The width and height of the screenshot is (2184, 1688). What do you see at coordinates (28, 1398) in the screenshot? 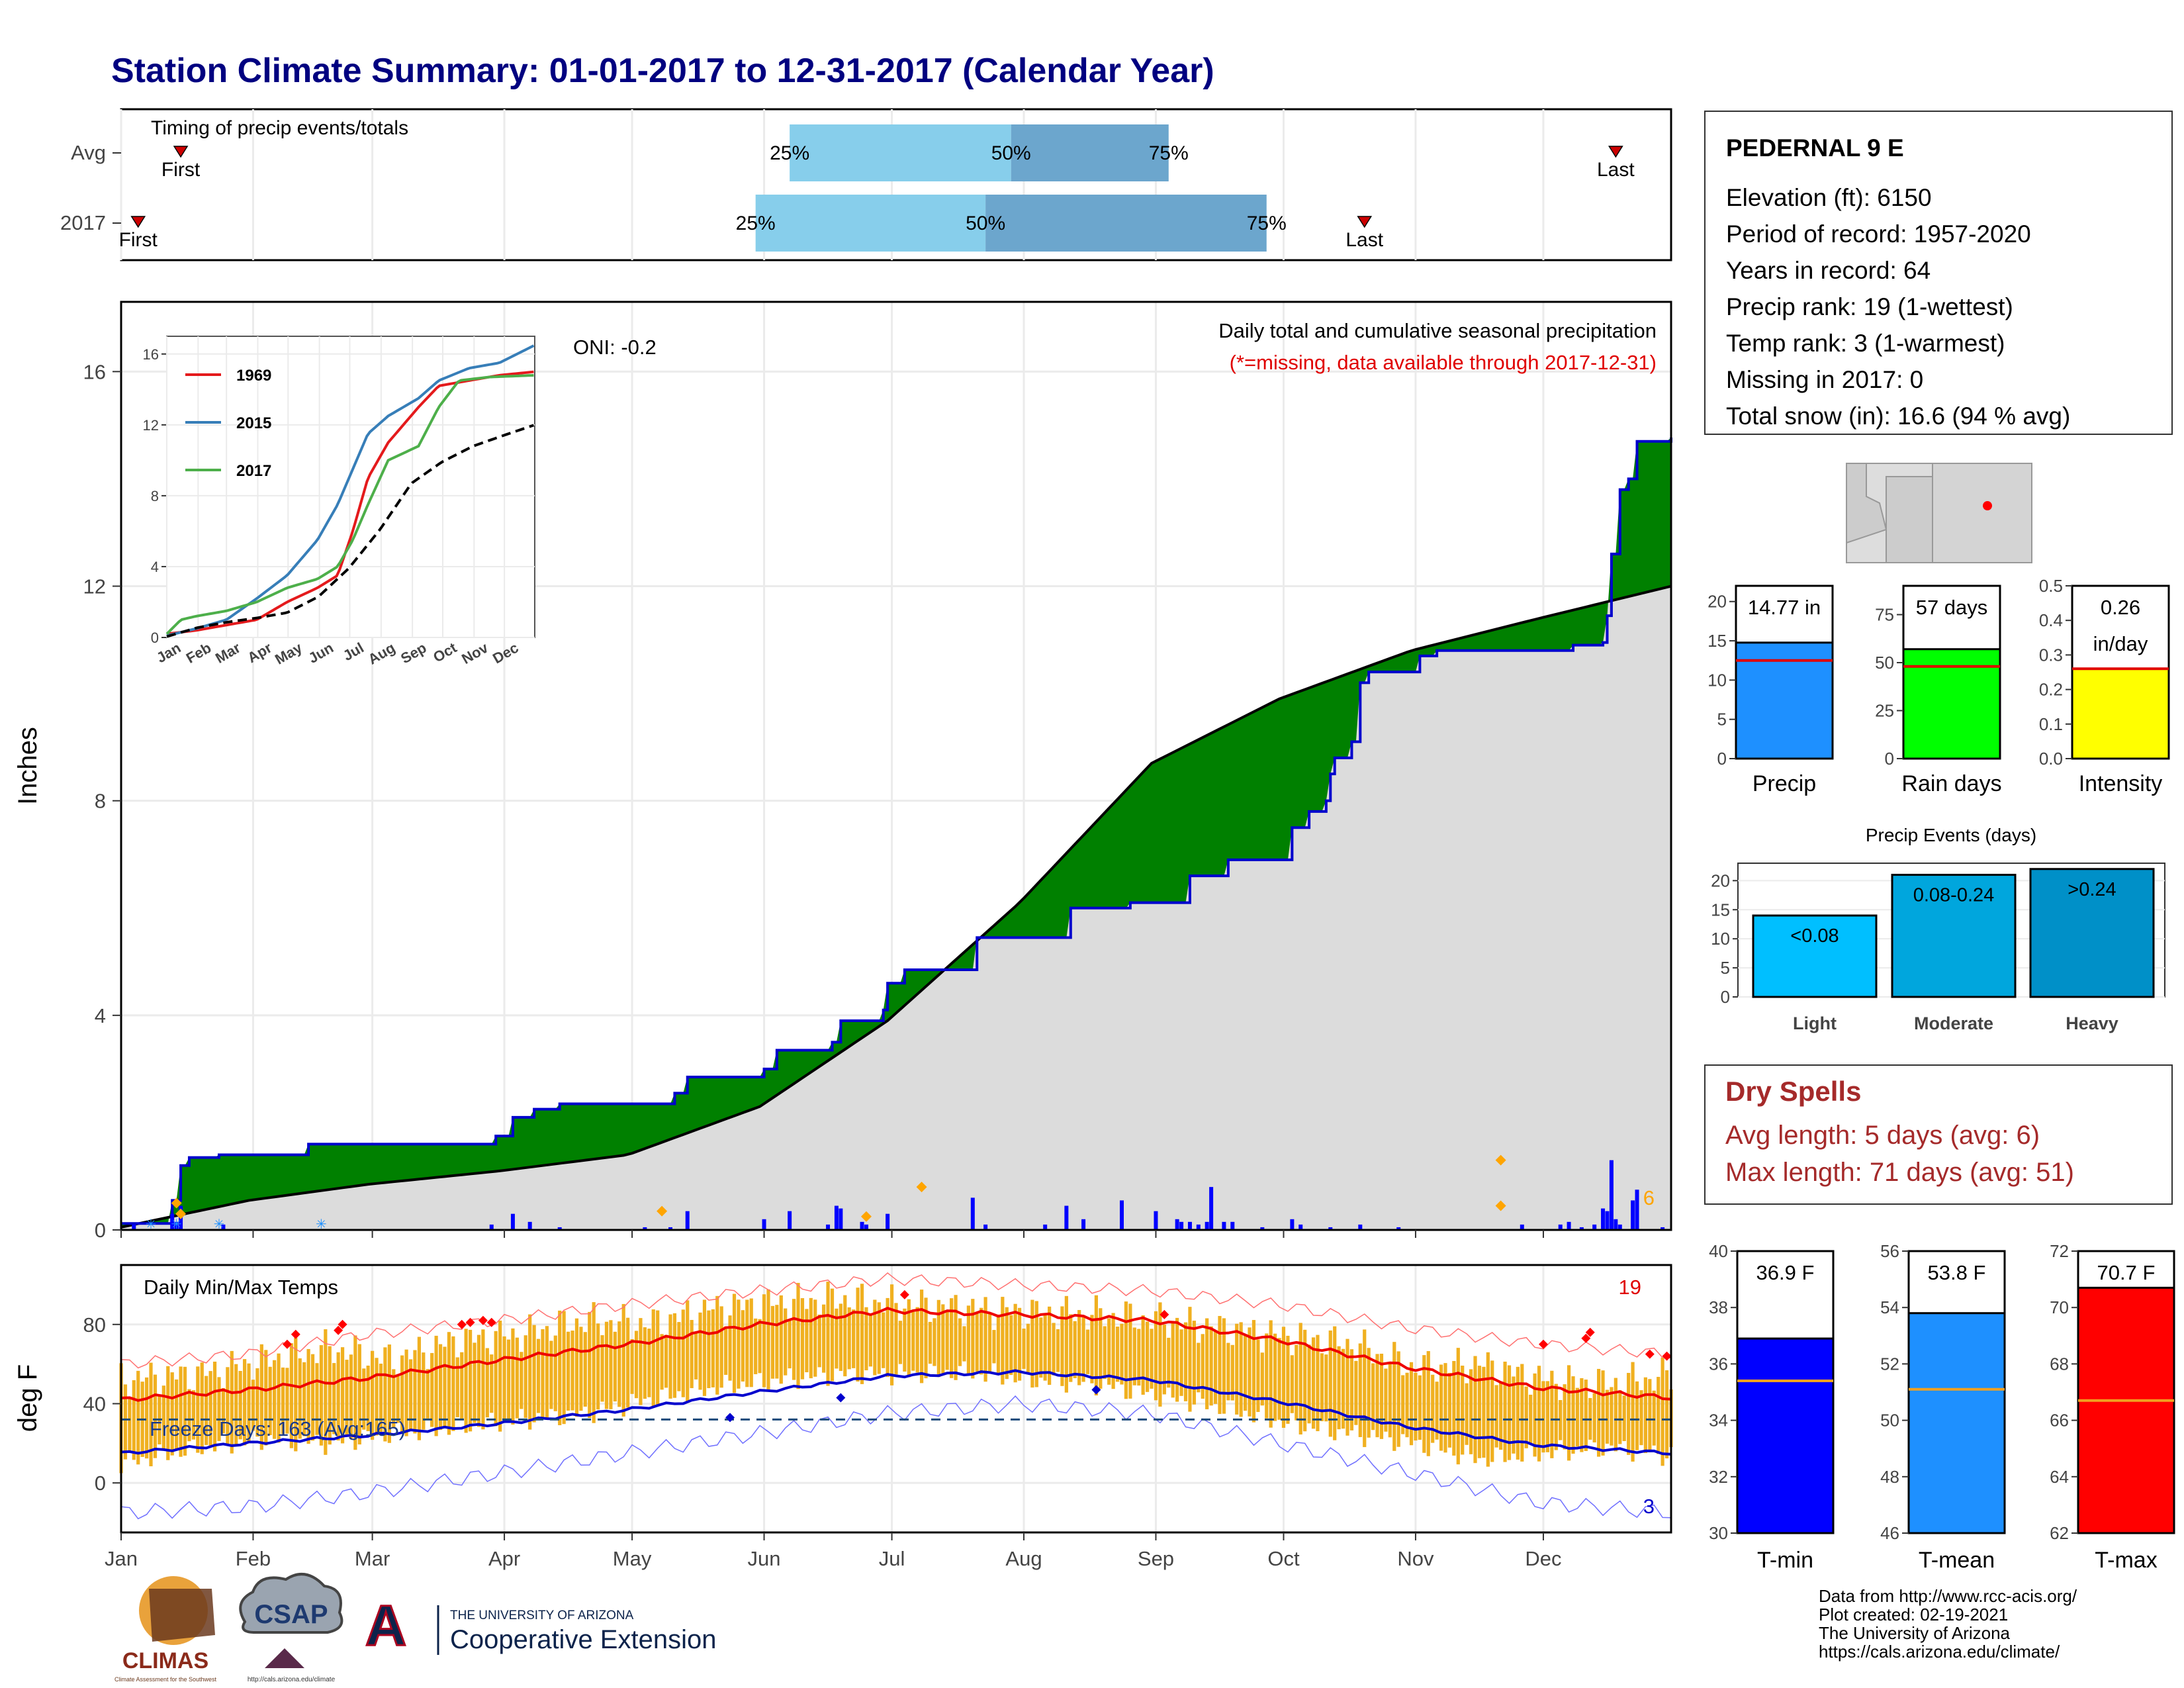
I see `temp-ylabel: deg F` at bounding box center [28, 1398].